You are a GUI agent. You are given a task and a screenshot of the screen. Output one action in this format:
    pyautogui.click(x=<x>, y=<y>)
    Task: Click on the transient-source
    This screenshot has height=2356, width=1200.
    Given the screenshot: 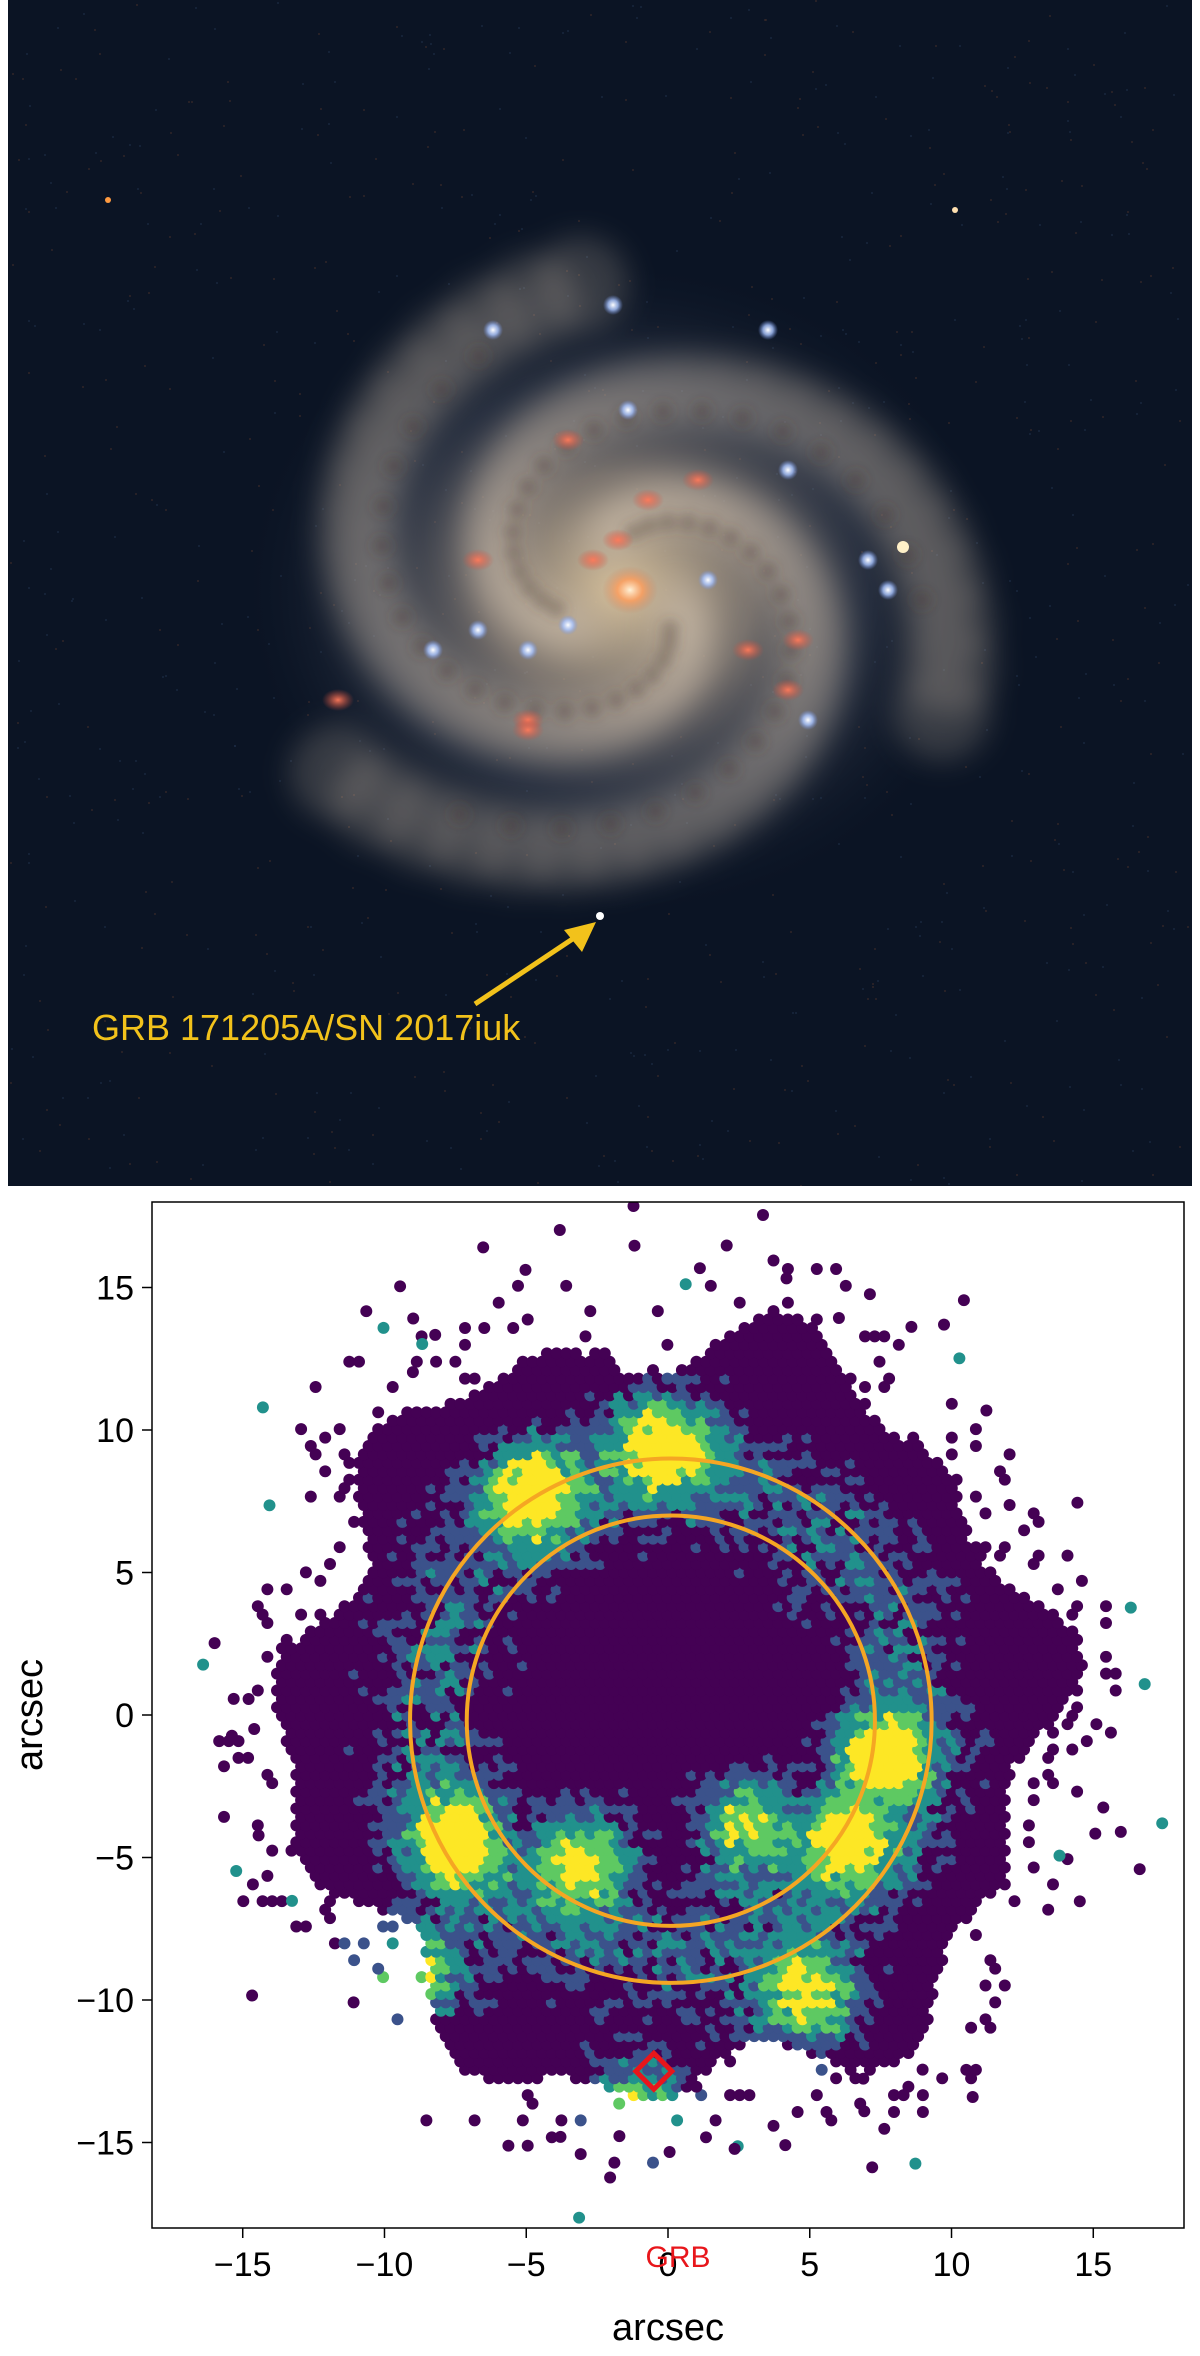 What is the action you would take?
    pyautogui.click(x=600, y=916)
    